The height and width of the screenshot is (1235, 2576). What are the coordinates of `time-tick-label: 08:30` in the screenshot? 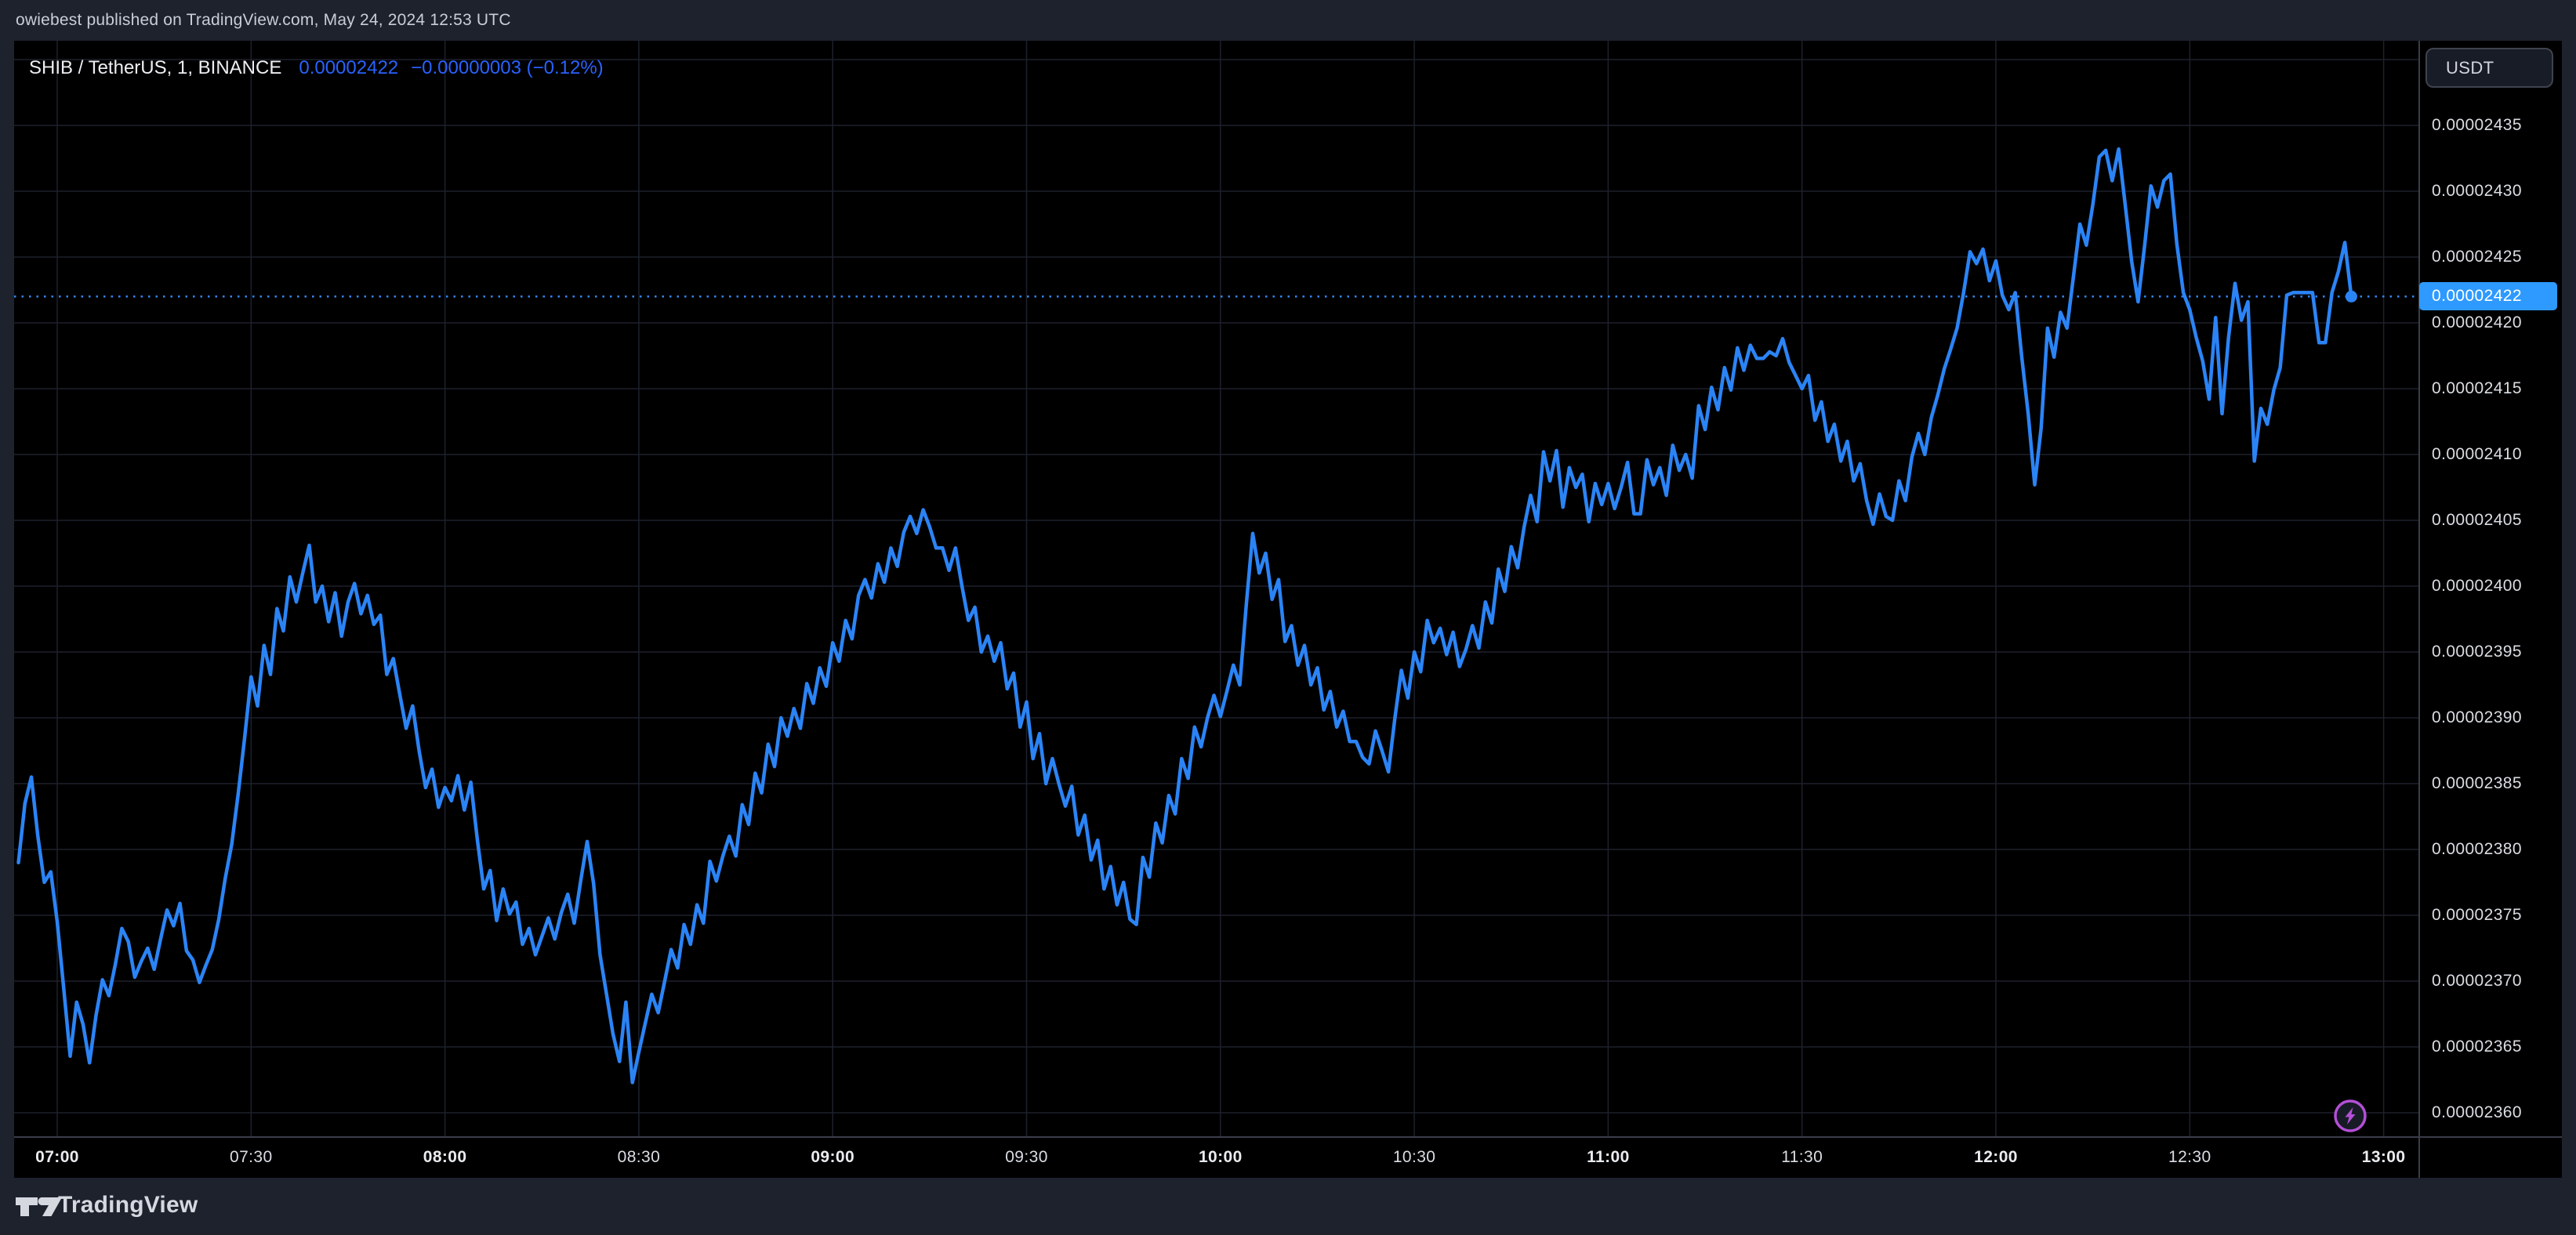 It's located at (639, 1157).